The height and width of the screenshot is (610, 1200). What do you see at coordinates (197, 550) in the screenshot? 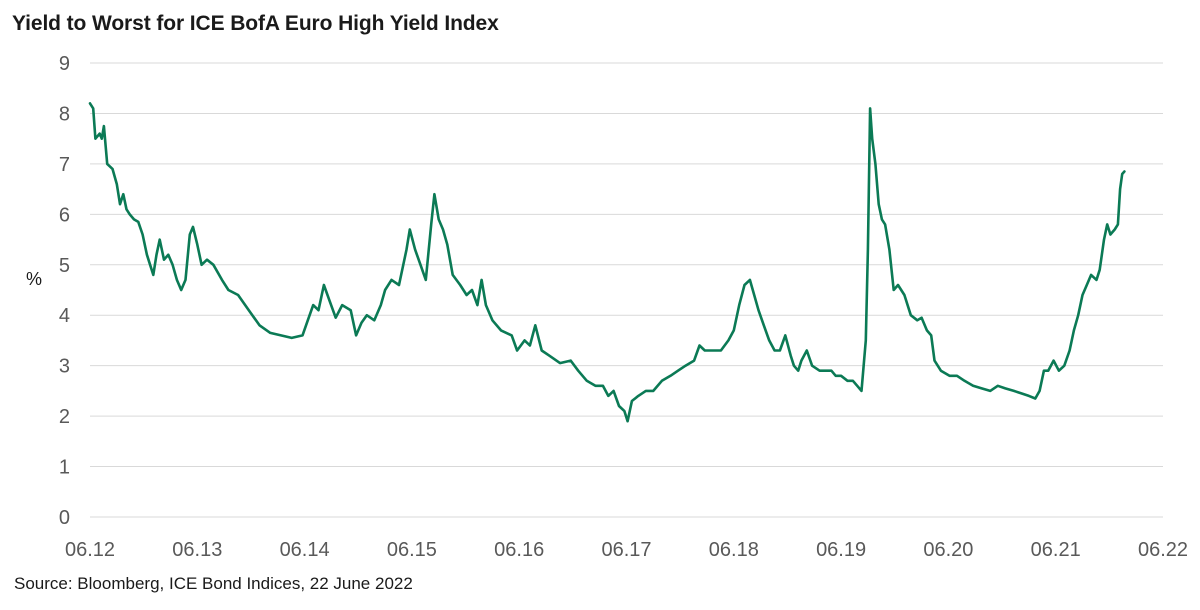
I see `x-tick-label: 06.13` at bounding box center [197, 550].